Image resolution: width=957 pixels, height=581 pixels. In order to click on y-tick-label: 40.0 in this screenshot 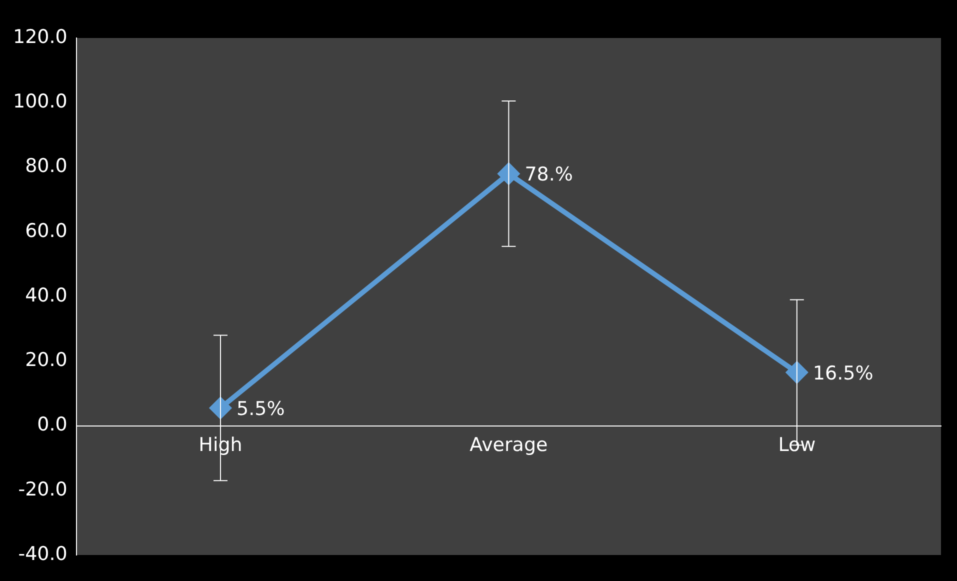, I will do `click(46, 295)`.